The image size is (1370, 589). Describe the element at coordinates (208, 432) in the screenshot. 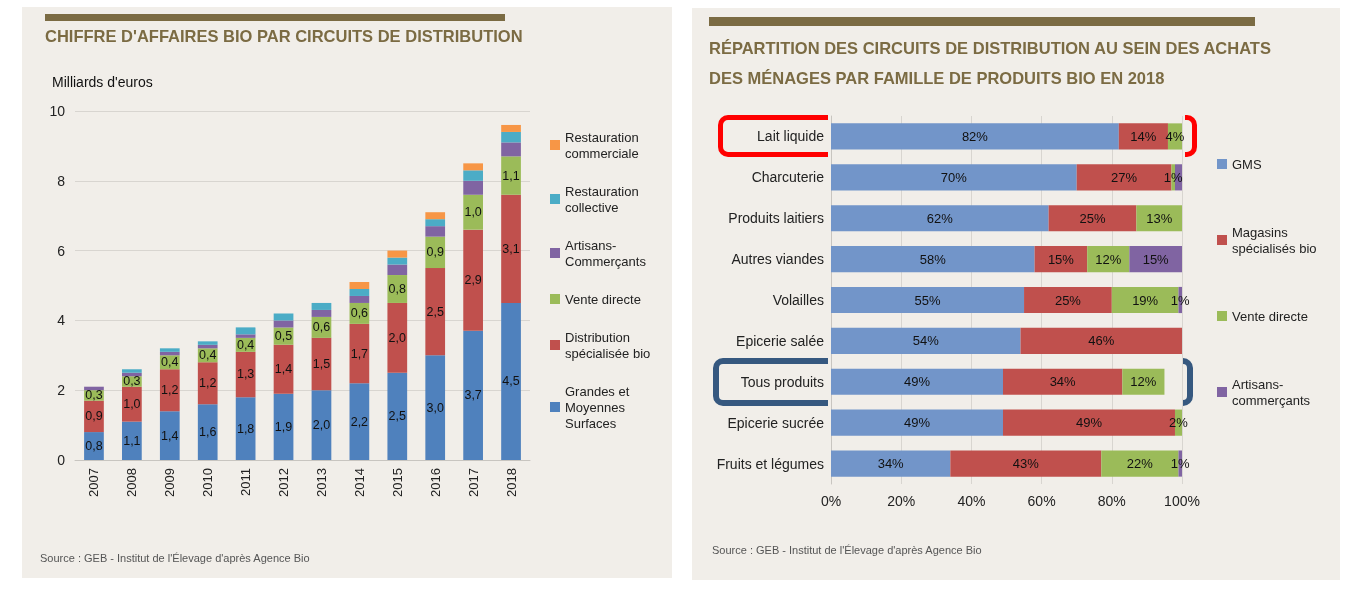

I see `data-label: 1,6` at that location.